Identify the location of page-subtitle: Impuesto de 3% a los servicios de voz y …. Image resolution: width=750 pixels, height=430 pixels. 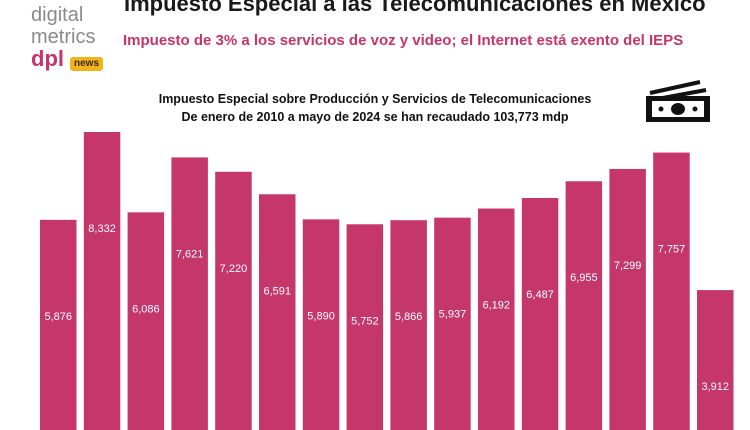
(403, 40).